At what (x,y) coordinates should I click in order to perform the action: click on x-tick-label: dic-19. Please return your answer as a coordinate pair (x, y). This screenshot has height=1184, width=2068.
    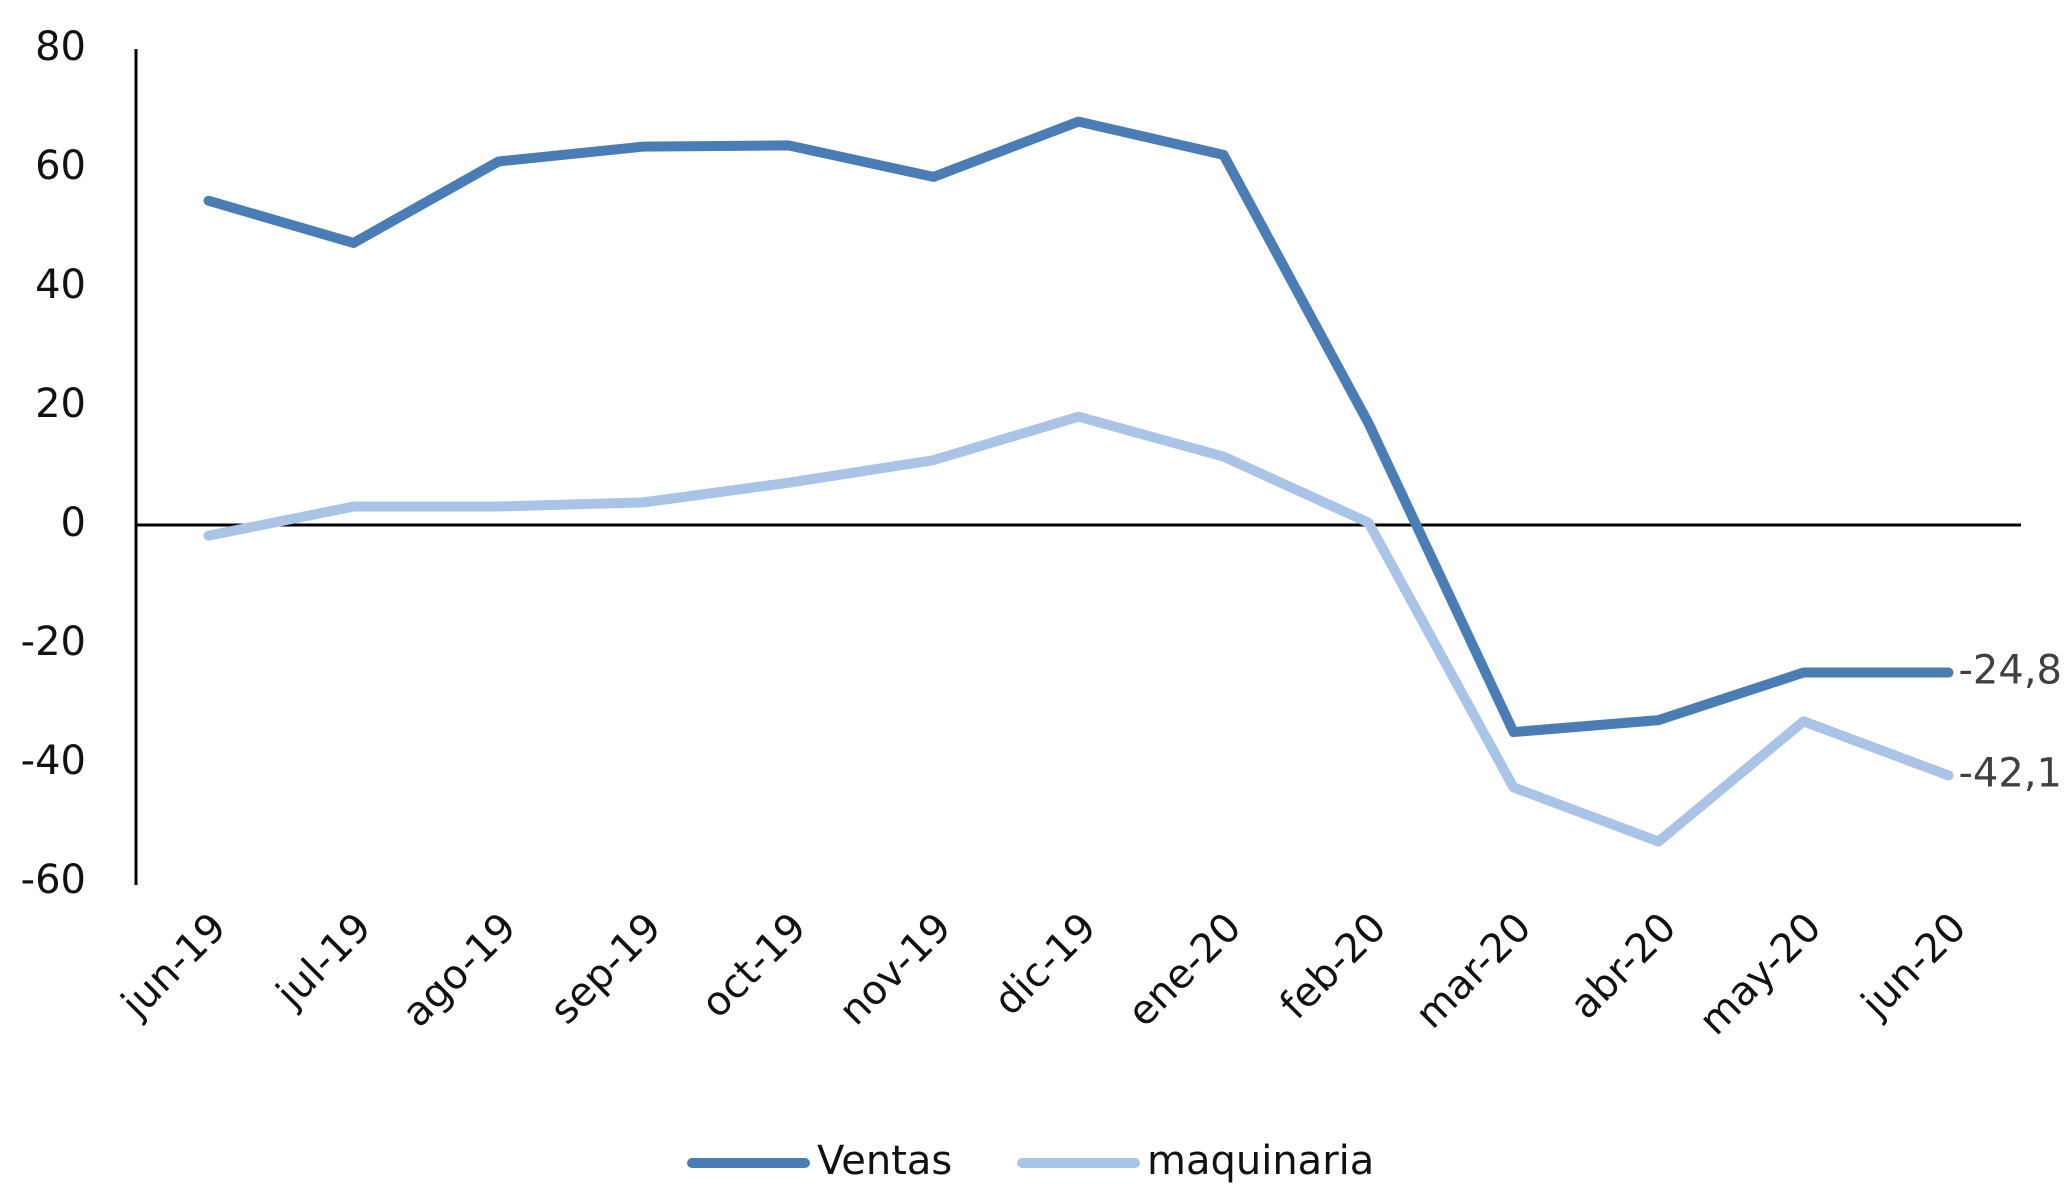
    Looking at the image, I should click on (1045, 964).